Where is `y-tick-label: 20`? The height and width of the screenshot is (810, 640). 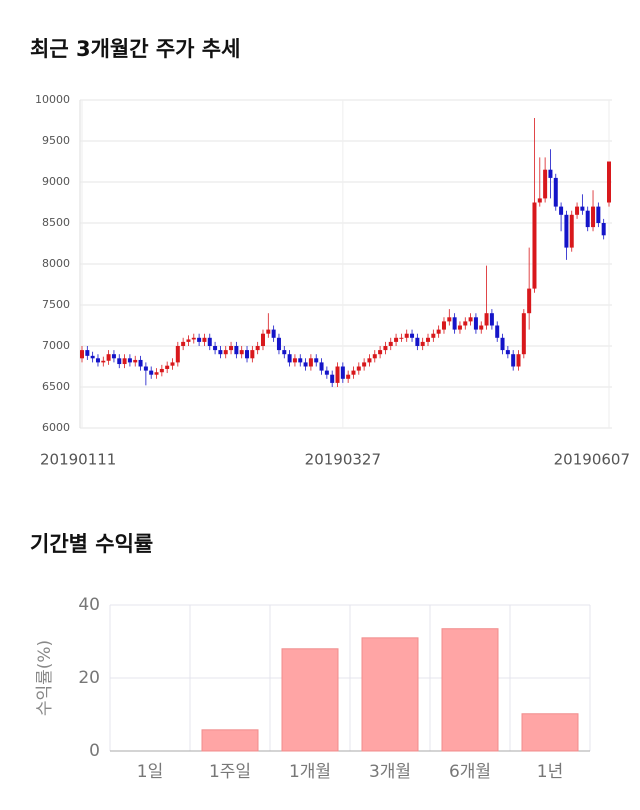 y-tick-label: 20 is located at coordinates (89, 678).